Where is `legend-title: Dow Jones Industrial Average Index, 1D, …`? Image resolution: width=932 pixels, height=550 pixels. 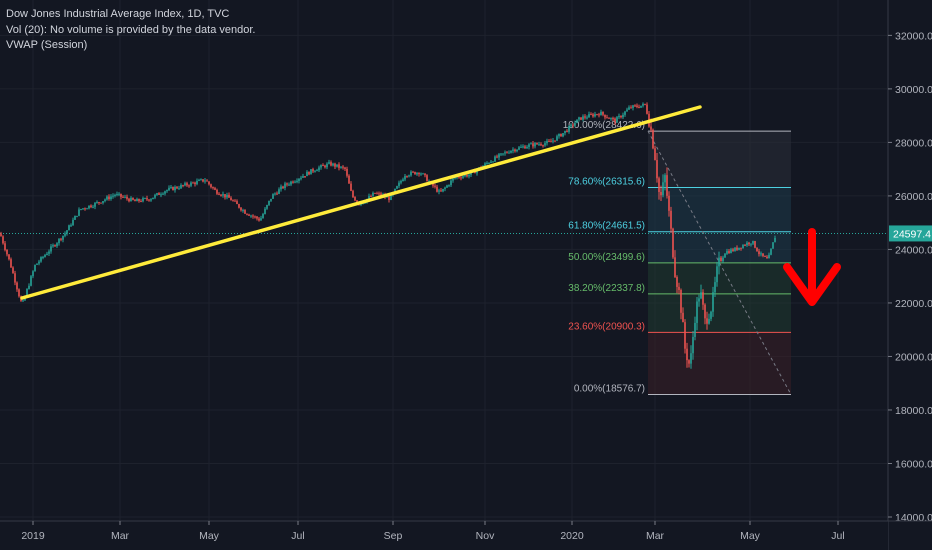 legend-title: Dow Jones Industrial Average Index, 1D, … is located at coordinates (118, 14).